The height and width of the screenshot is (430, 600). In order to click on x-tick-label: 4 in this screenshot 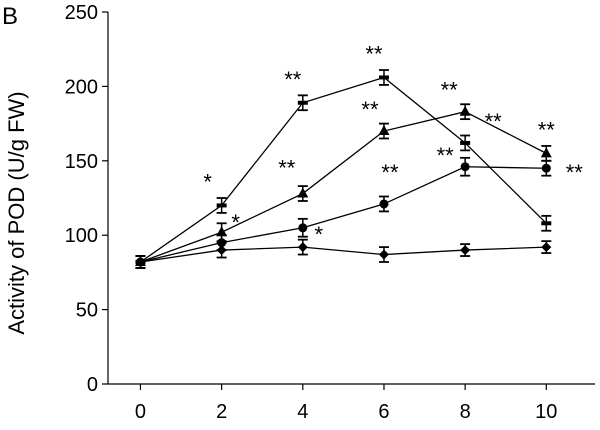, I will do `click(302, 412)`.